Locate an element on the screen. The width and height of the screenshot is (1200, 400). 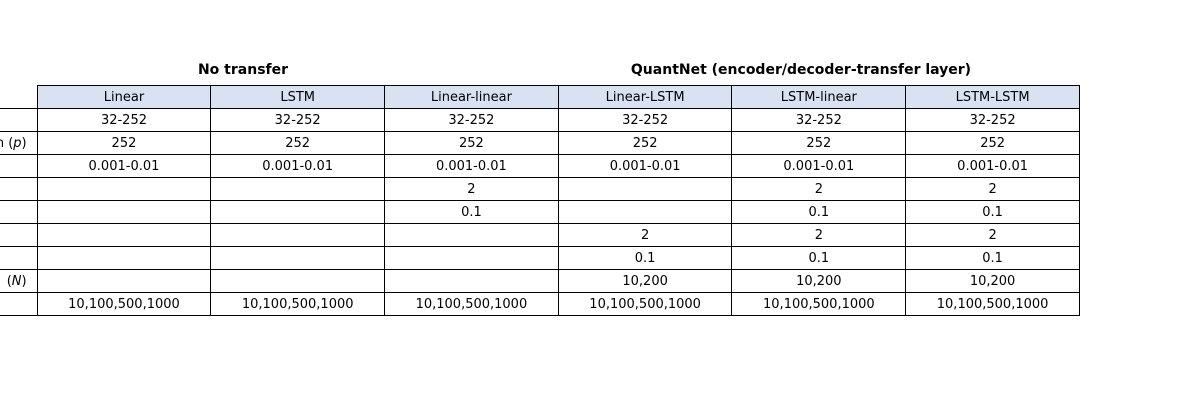
column-header-linear: Linear is located at coordinates (124, 97).